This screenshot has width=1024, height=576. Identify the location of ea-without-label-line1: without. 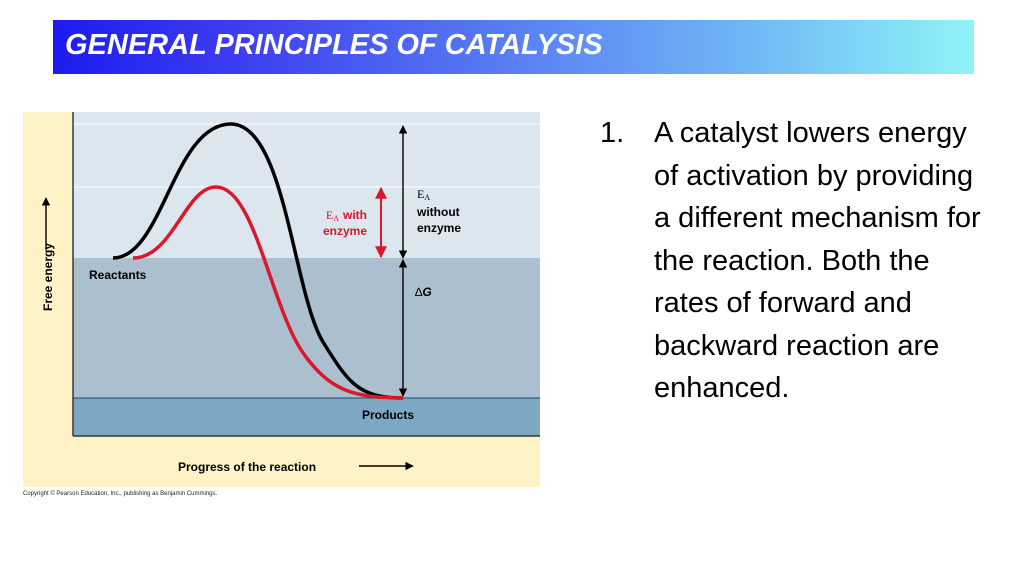
(438, 212).